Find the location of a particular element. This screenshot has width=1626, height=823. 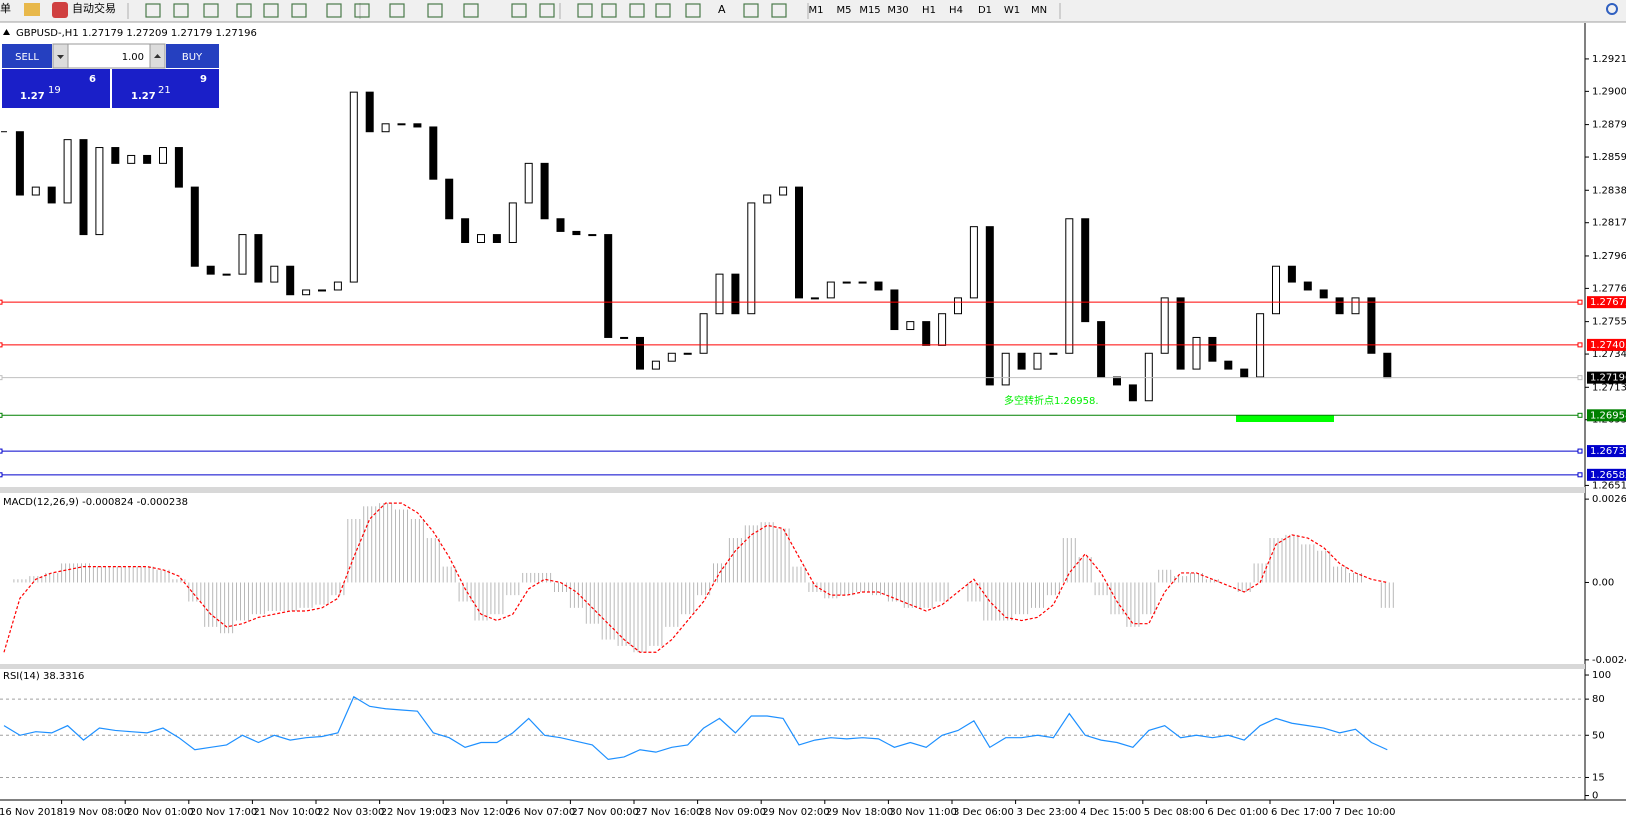

x-tick-label: 19 Nov 08:00 is located at coordinates (96, 812).